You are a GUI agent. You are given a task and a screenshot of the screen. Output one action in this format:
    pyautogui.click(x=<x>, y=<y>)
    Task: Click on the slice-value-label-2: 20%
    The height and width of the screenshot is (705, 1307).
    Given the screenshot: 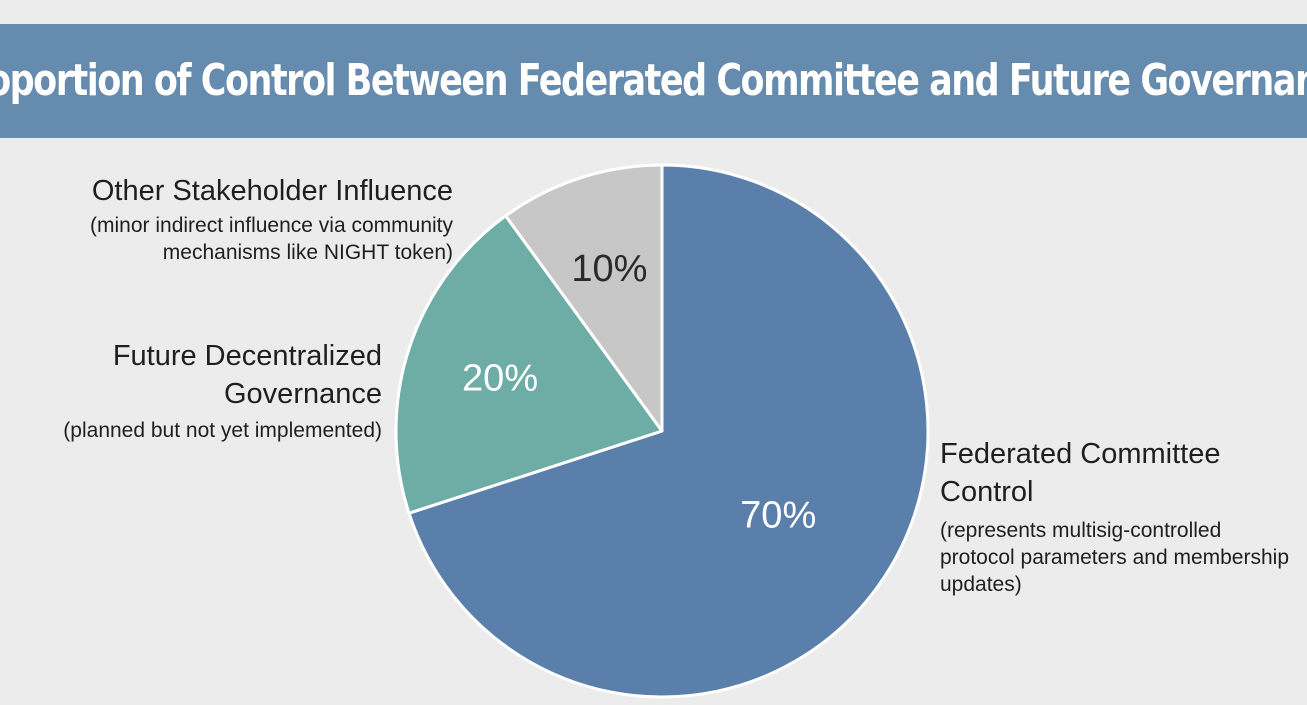 What is the action you would take?
    pyautogui.click(x=500, y=378)
    